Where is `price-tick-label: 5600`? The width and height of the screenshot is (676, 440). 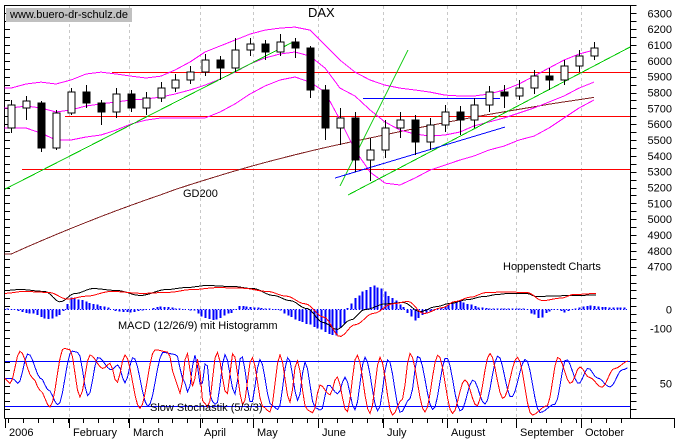 price-tick-label: 5600 is located at coordinates (660, 125).